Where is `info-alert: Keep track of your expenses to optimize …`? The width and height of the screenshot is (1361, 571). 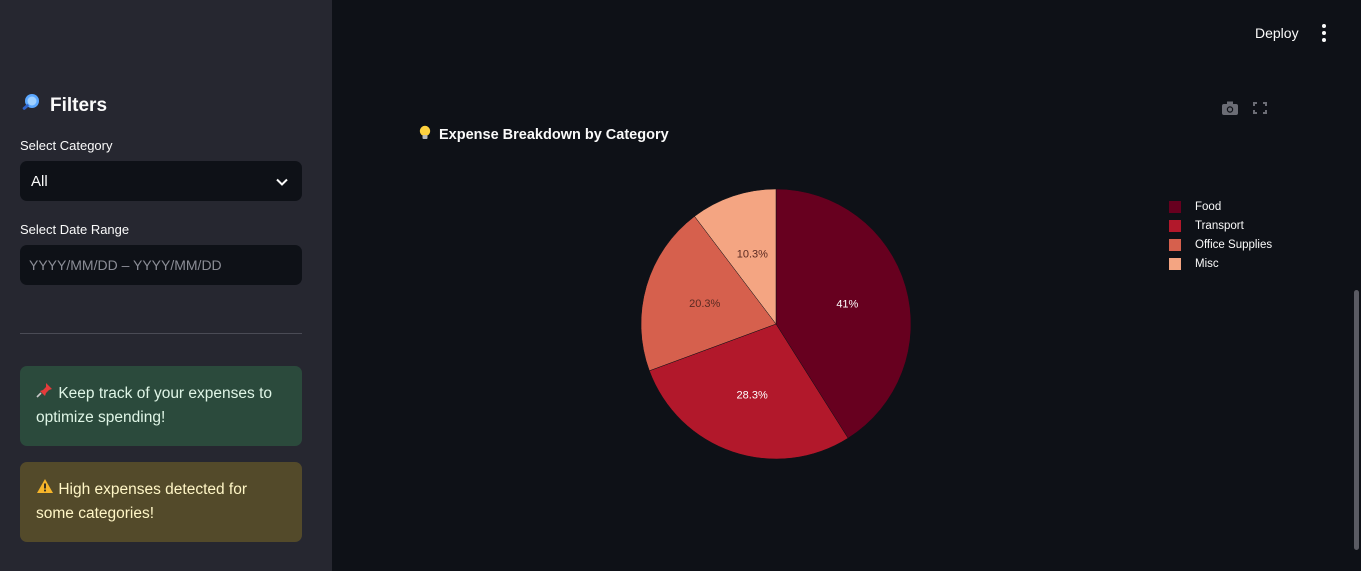 info-alert: Keep track of your expenses to optimize … is located at coordinates (161, 406).